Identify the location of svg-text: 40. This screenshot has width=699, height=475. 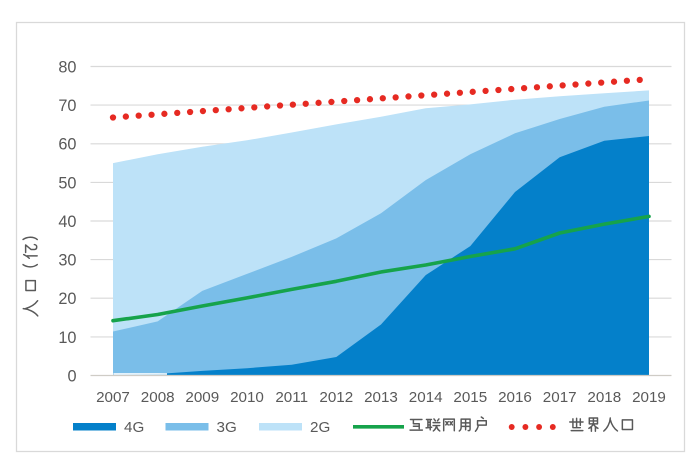
(67, 222).